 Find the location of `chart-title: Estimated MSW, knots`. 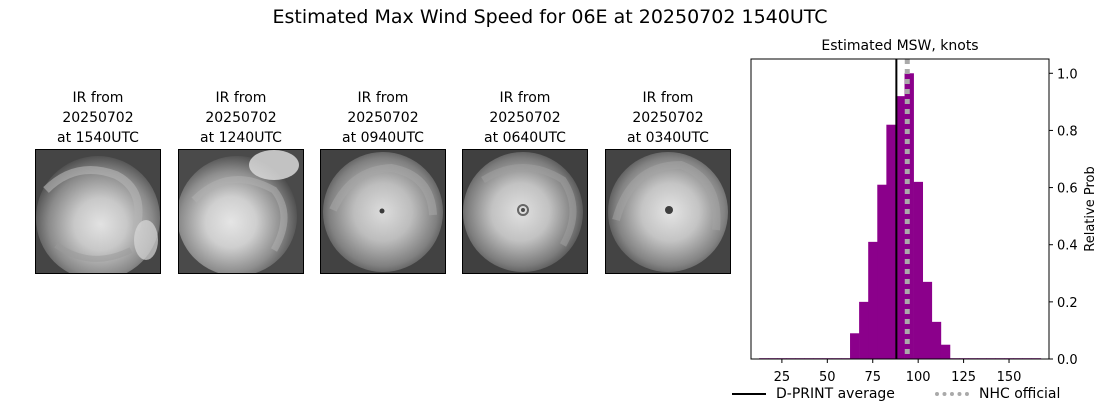

chart-title: Estimated MSW, knots is located at coordinates (899, 46).